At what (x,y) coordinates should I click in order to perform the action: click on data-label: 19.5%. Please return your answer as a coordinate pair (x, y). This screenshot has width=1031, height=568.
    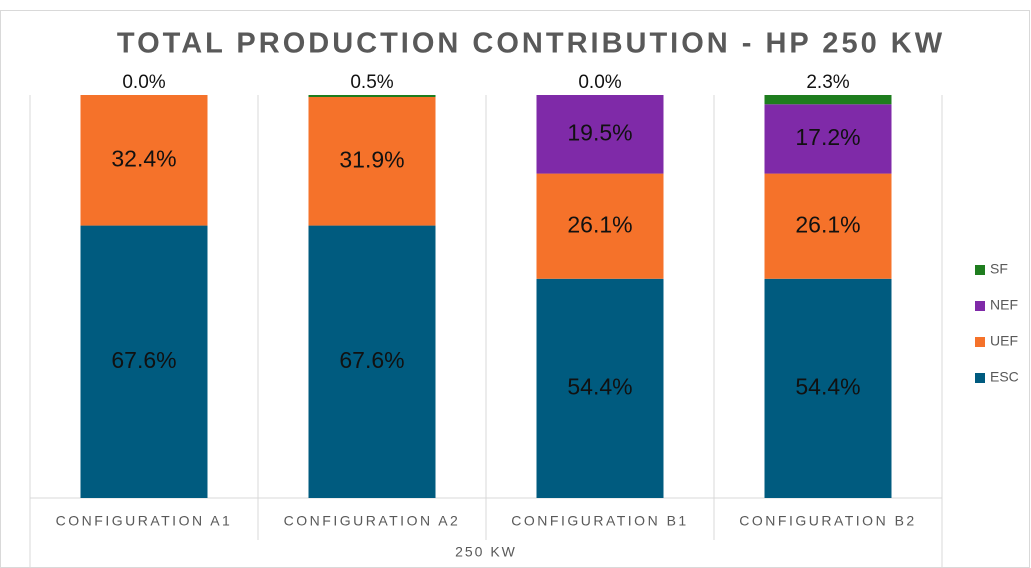
    Looking at the image, I should click on (599, 132).